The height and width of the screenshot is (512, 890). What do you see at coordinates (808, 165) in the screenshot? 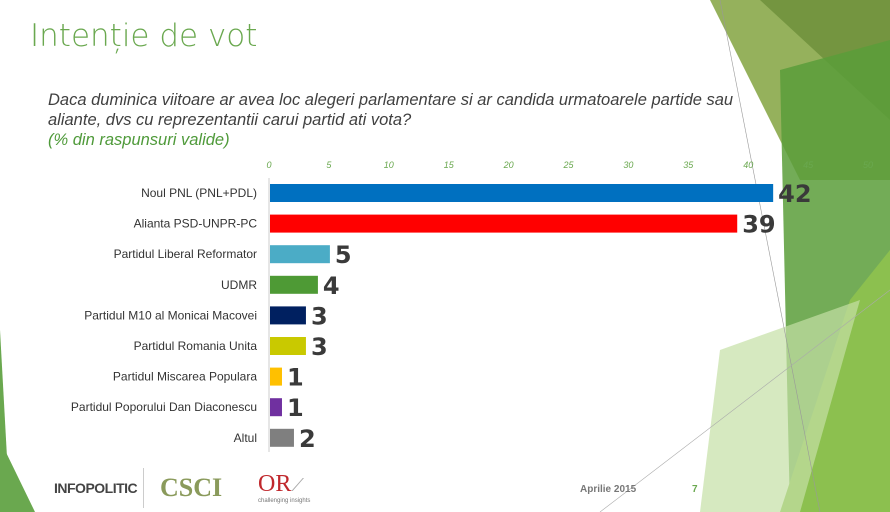
I see `x-tick-label: 45` at bounding box center [808, 165].